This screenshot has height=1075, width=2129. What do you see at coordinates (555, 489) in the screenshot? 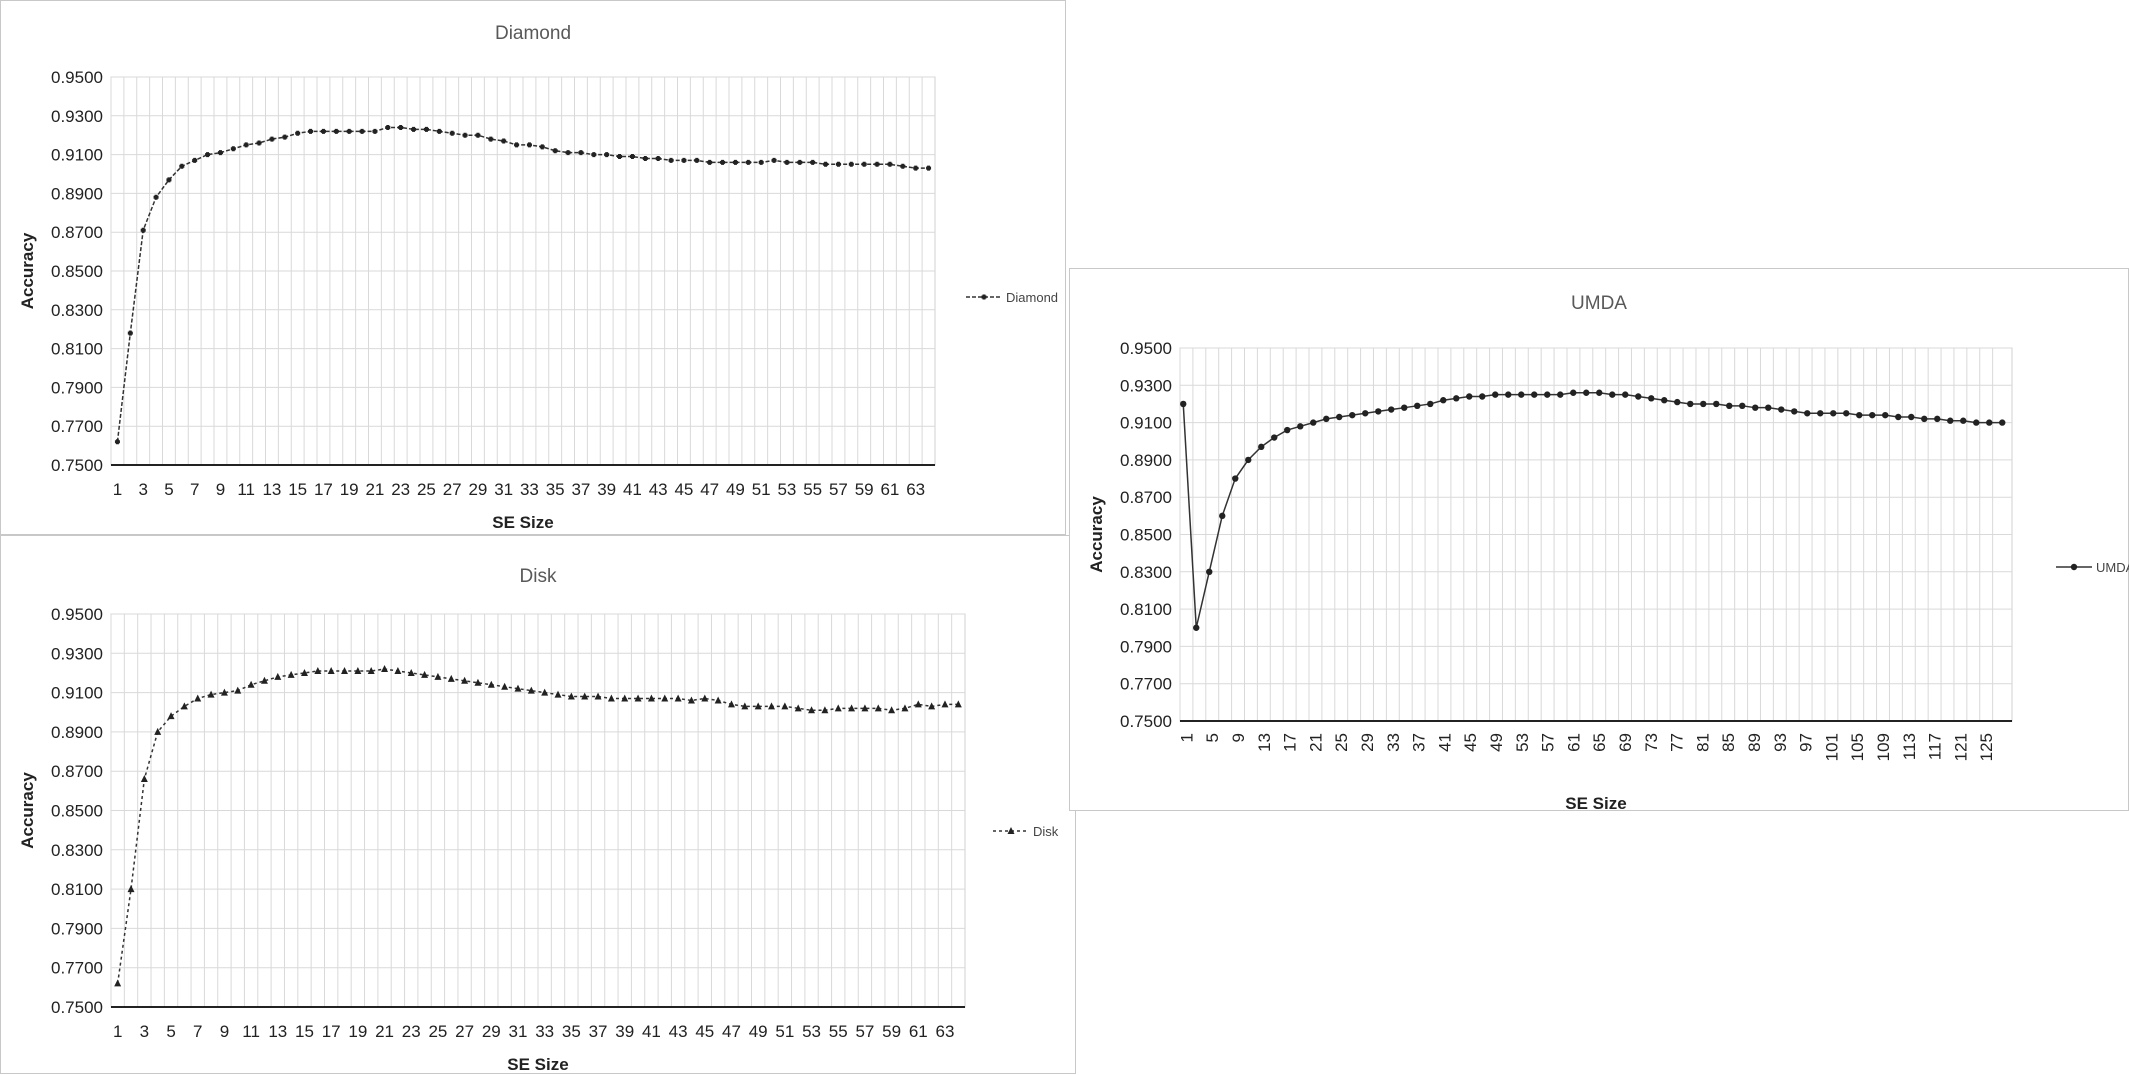
I see `x-tick-label: 35` at bounding box center [555, 489].